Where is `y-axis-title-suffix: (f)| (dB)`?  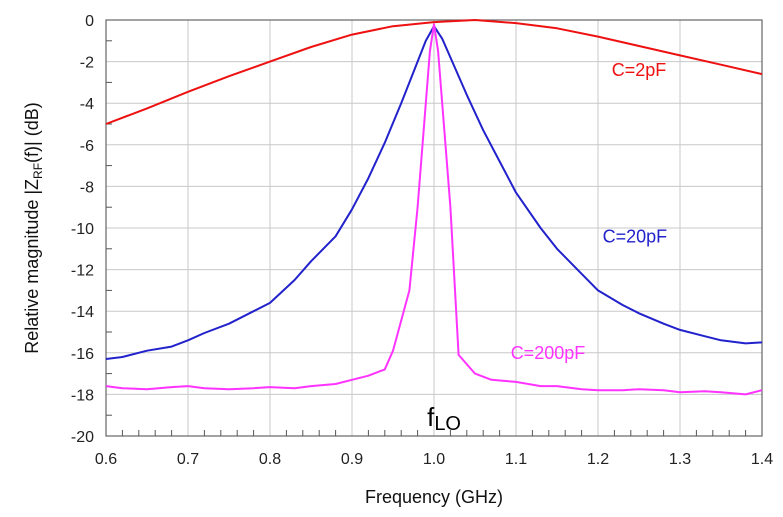 y-axis-title-suffix: (f)| (dB) is located at coordinates (32, 132).